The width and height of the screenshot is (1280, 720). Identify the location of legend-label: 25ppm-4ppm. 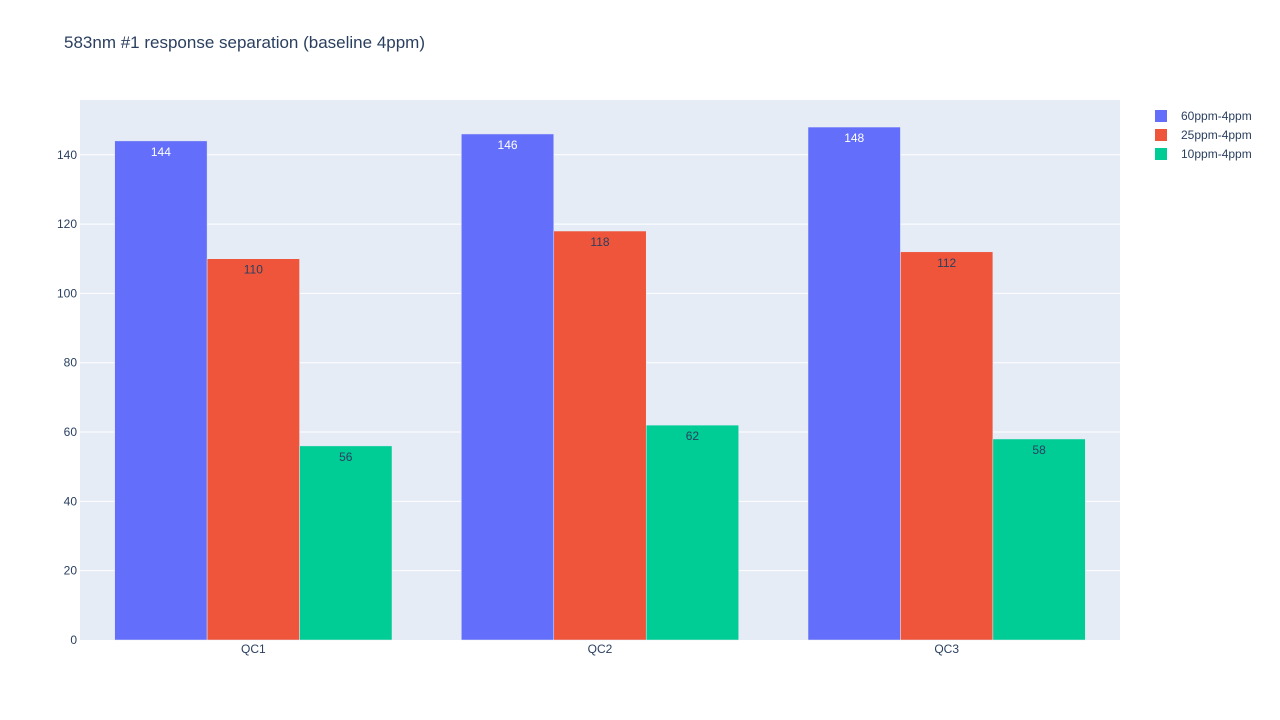
(1216, 134).